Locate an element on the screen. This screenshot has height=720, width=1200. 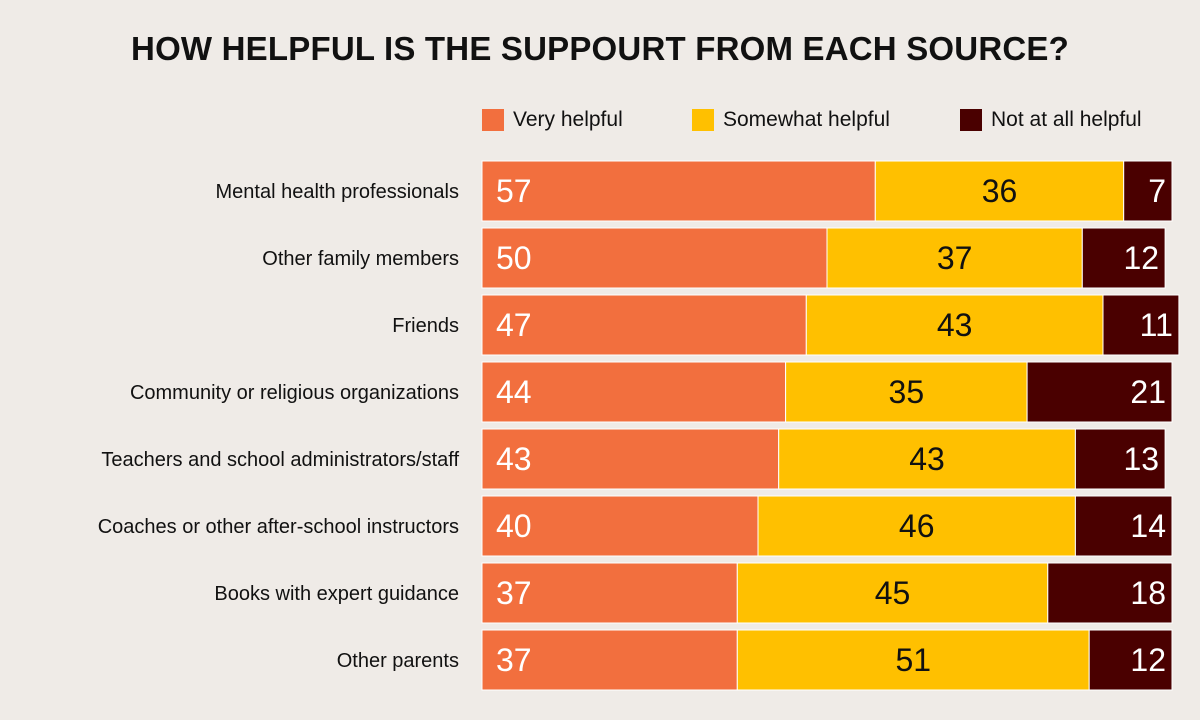
category-label-friends: Friends is located at coordinates (425, 326).